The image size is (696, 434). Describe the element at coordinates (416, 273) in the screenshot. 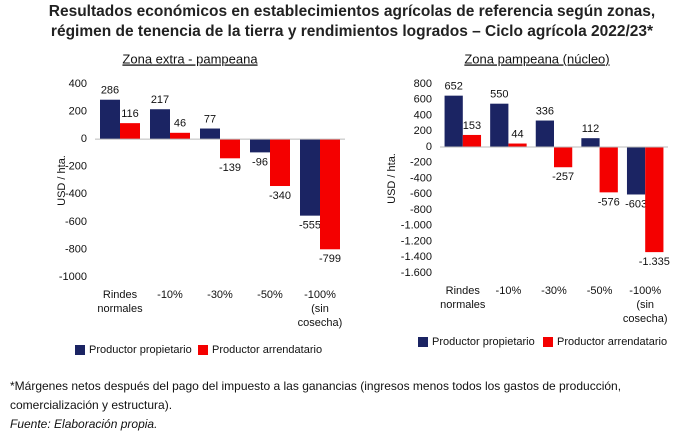

I see `y-tick-label: -1.600` at that location.